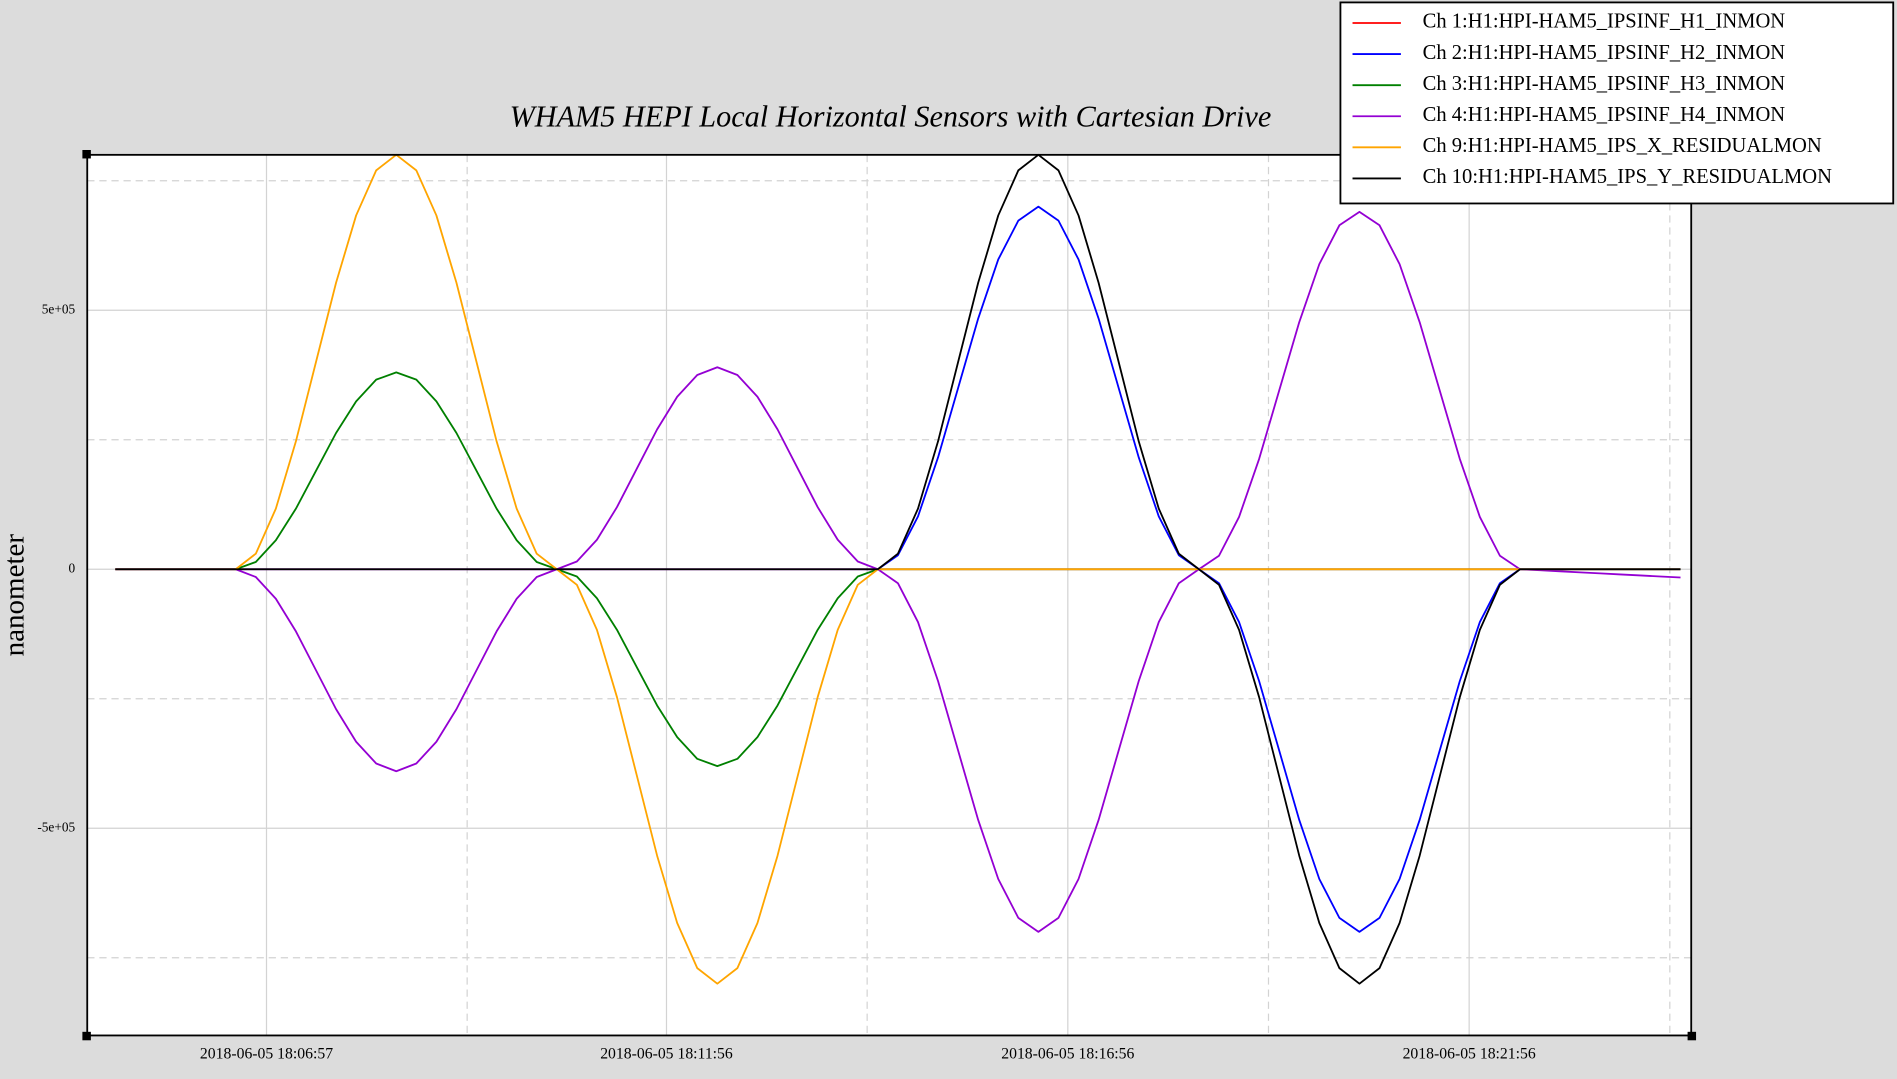 This screenshot has width=1897, height=1079. What do you see at coordinates (666, 1053) in the screenshot?
I see `x-tick-label: 2018-06-05 18:11:56` at bounding box center [666, 1053].